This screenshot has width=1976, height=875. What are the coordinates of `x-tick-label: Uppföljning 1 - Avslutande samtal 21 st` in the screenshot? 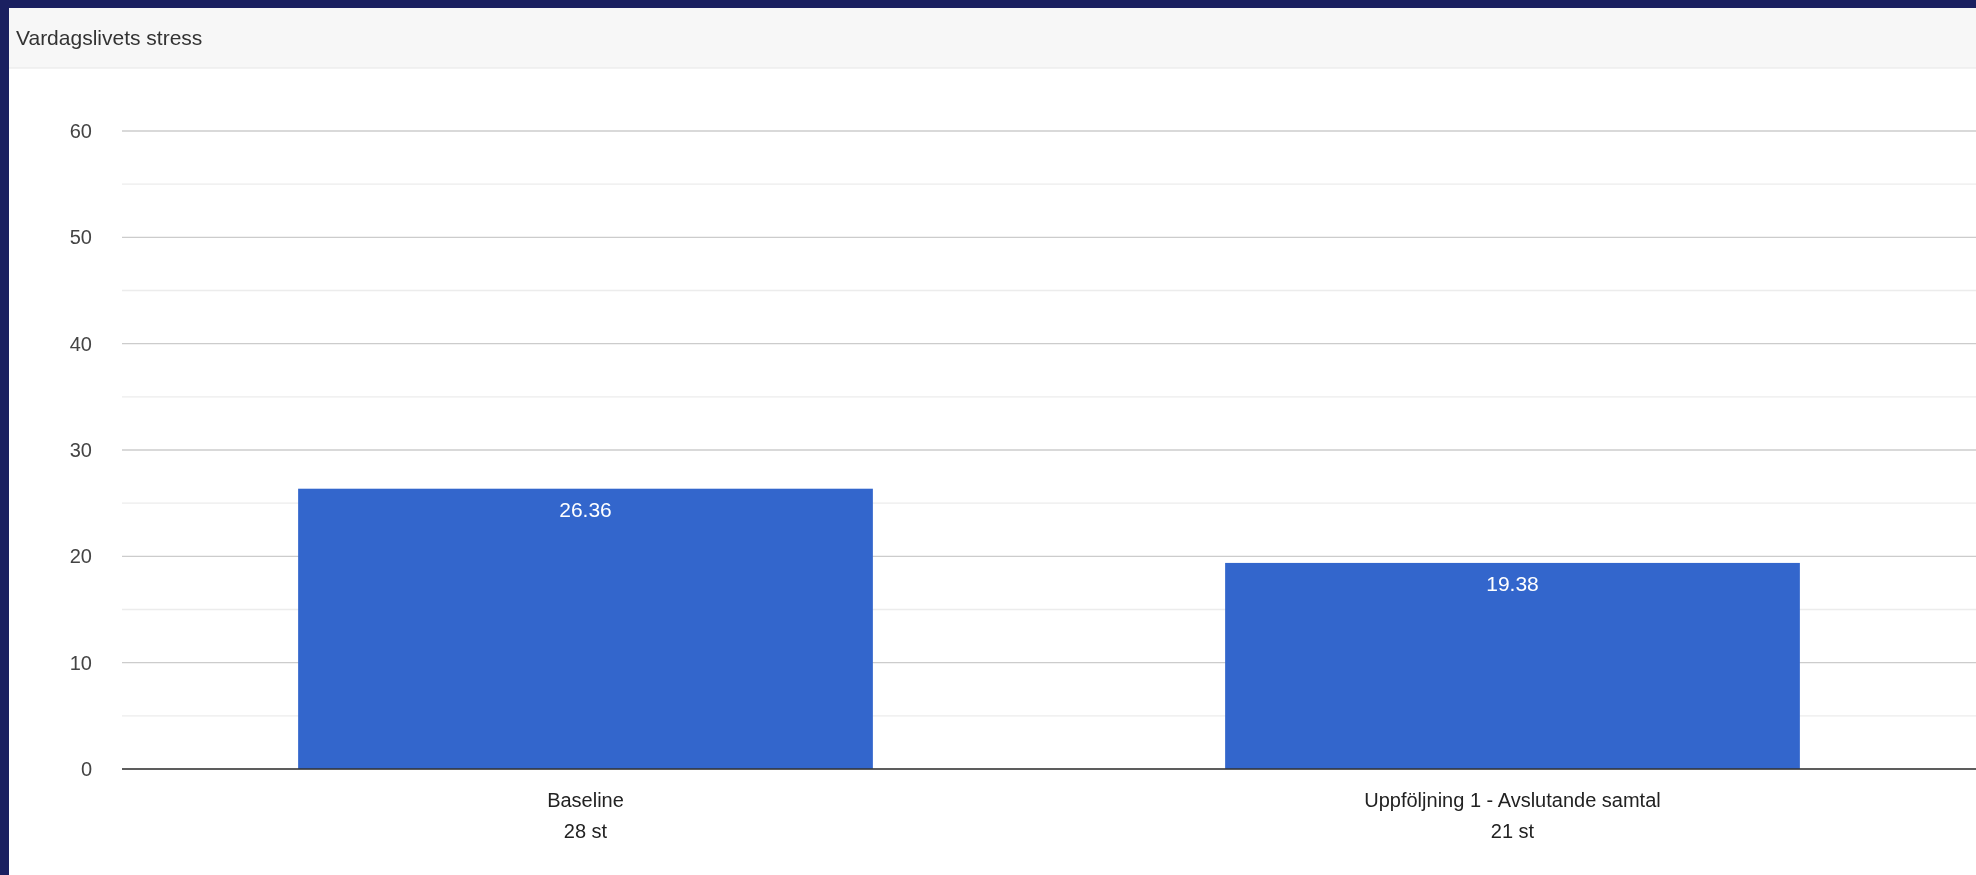 It's located at (1512, 815).